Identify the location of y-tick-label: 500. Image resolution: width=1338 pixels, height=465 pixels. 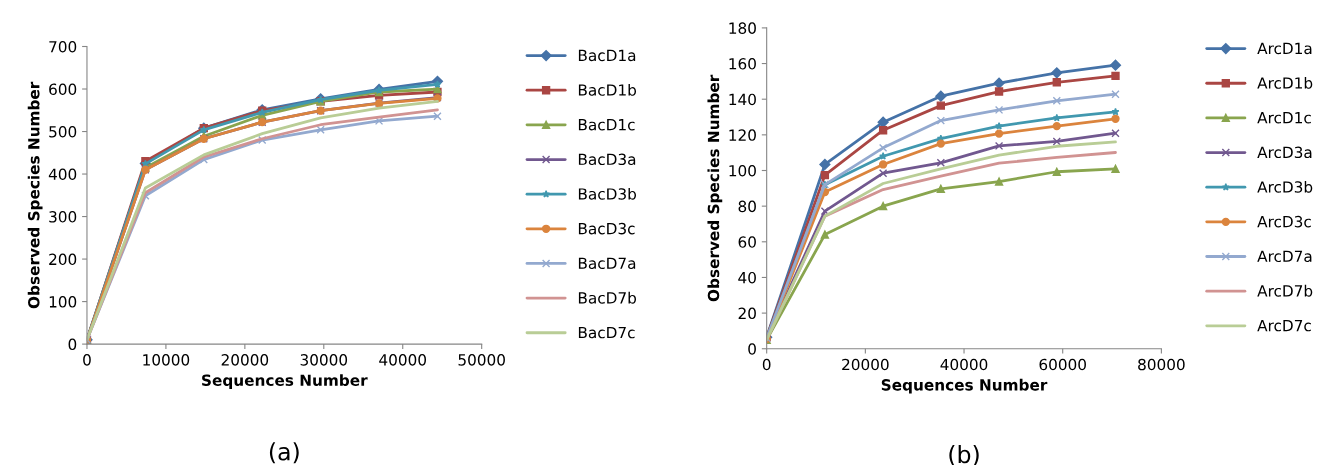
(63, 131).